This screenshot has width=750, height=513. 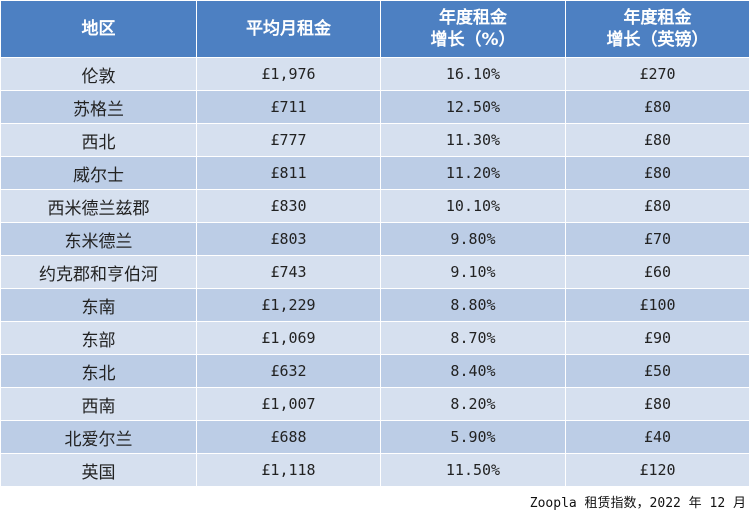 I want to click on cell-region: 东南, so click(x=98, y=305).